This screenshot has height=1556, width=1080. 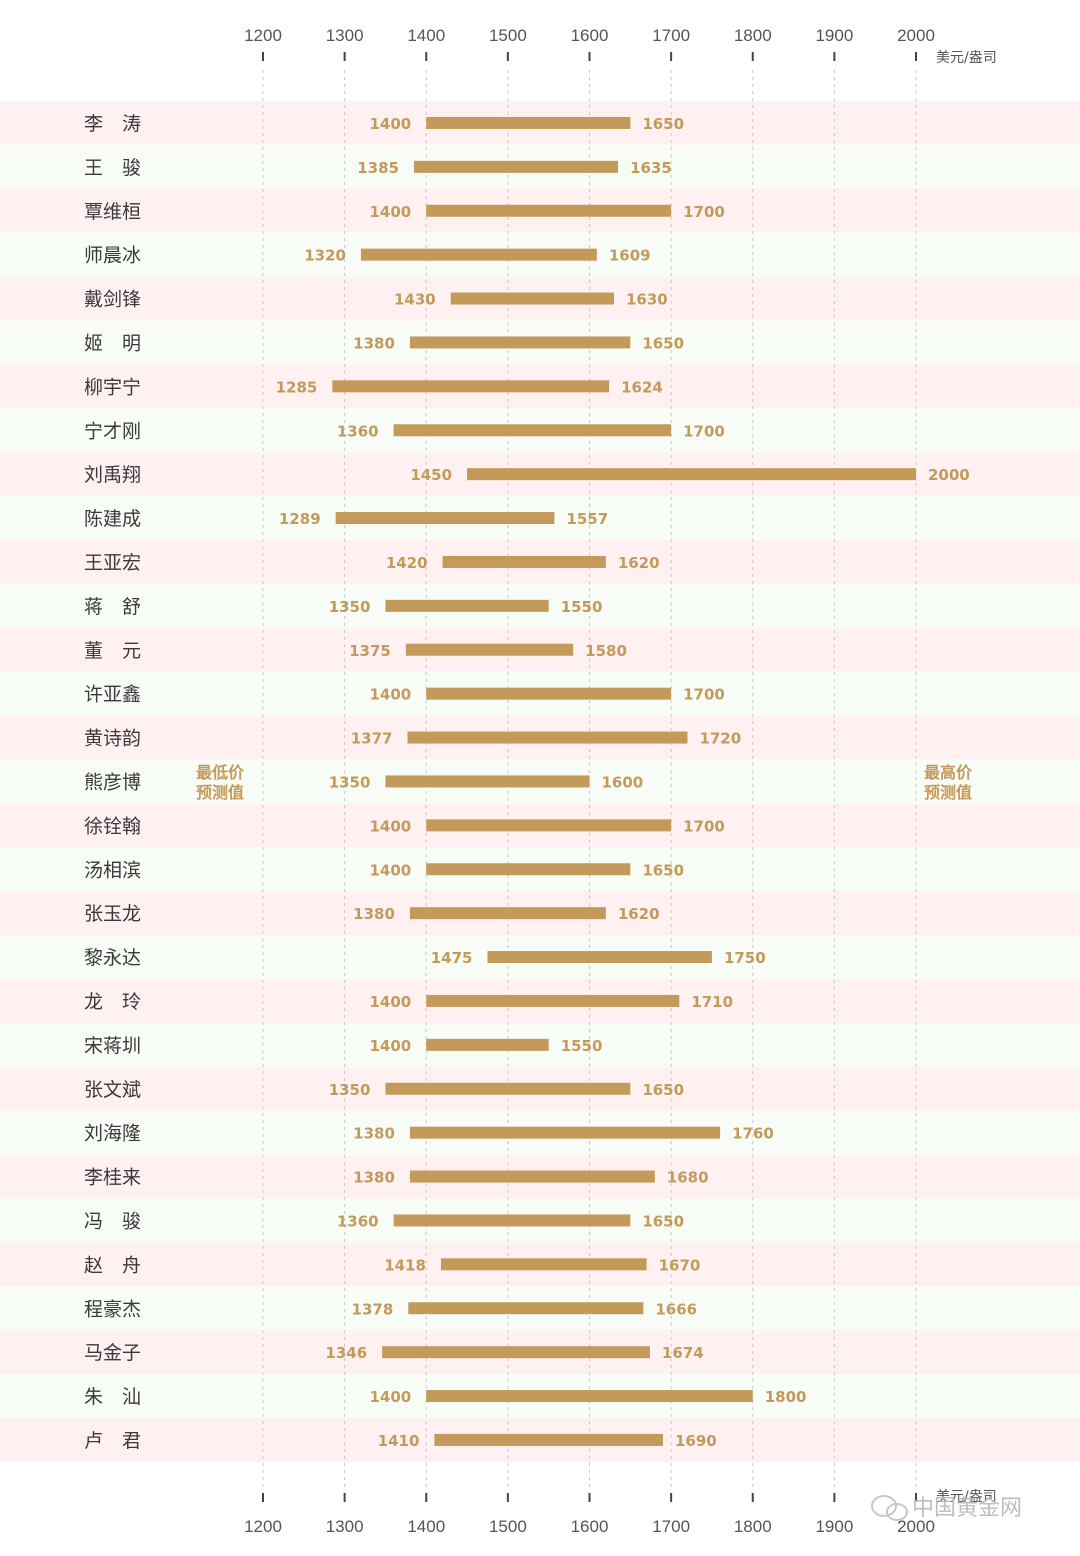 I want to click on high-value-label: 1720, so click(x=720, y=739).